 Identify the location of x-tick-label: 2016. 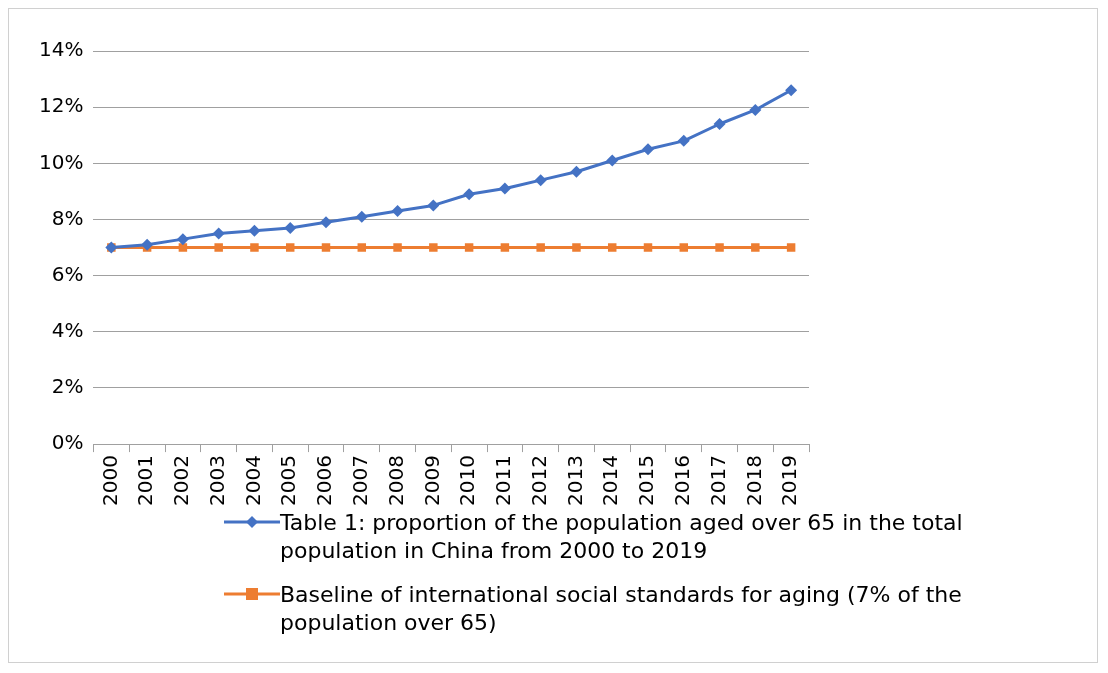
(681, 481).